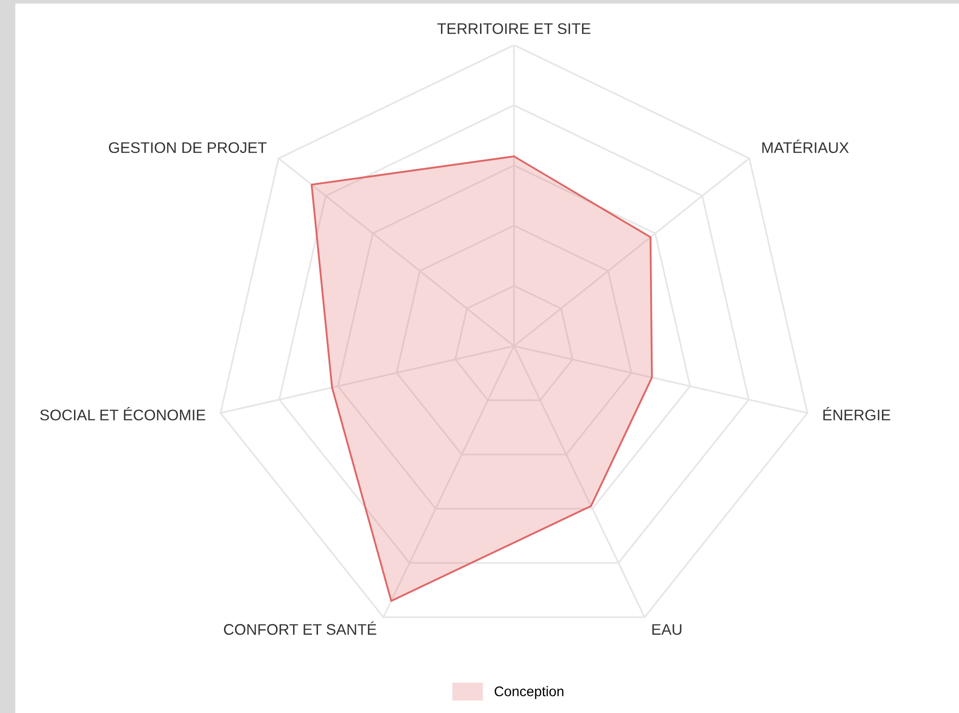 This screenshot has width=959, height=713. I want to click on spoke-label: CONFORT ET SANTÉ, so click(300, 628).